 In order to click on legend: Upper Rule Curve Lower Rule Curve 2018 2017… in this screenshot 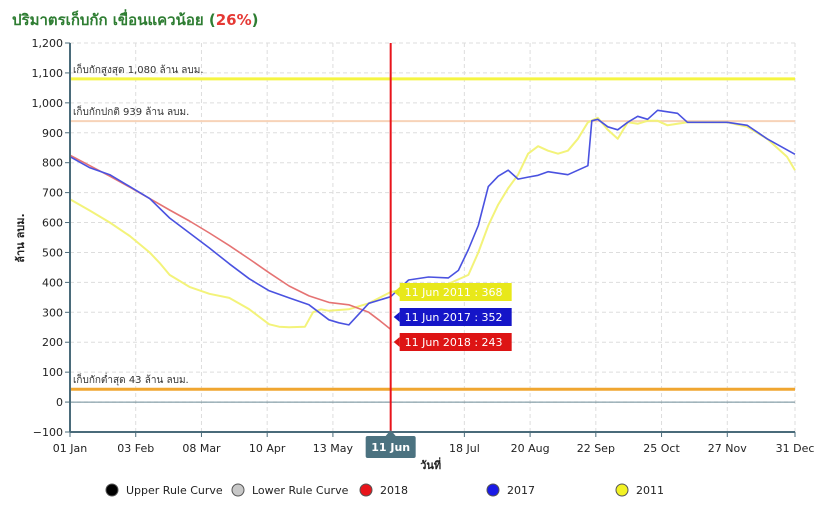, I will do `click(384, 490)`.